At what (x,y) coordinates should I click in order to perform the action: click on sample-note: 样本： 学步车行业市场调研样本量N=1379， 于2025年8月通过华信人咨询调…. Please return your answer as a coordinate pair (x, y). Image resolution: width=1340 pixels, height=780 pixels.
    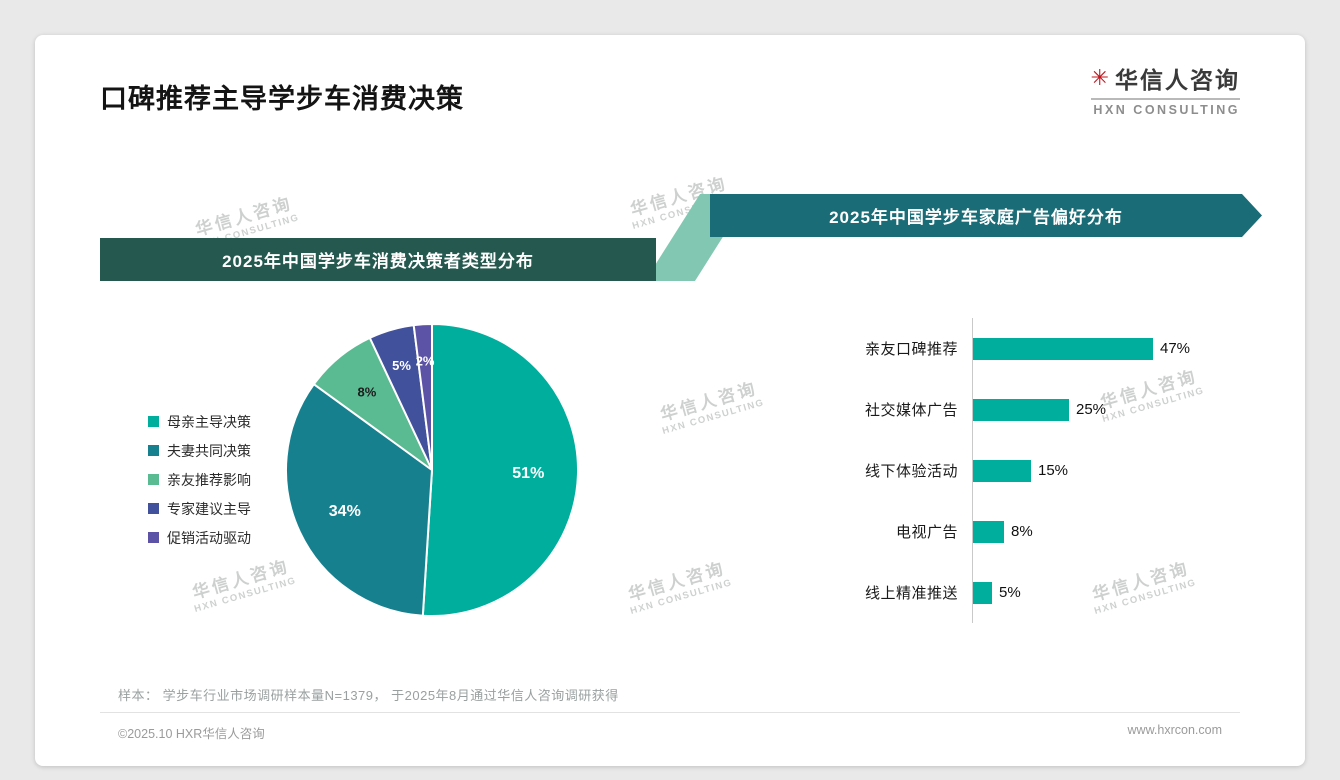
    Looking at the image, I should click on (368, 695).